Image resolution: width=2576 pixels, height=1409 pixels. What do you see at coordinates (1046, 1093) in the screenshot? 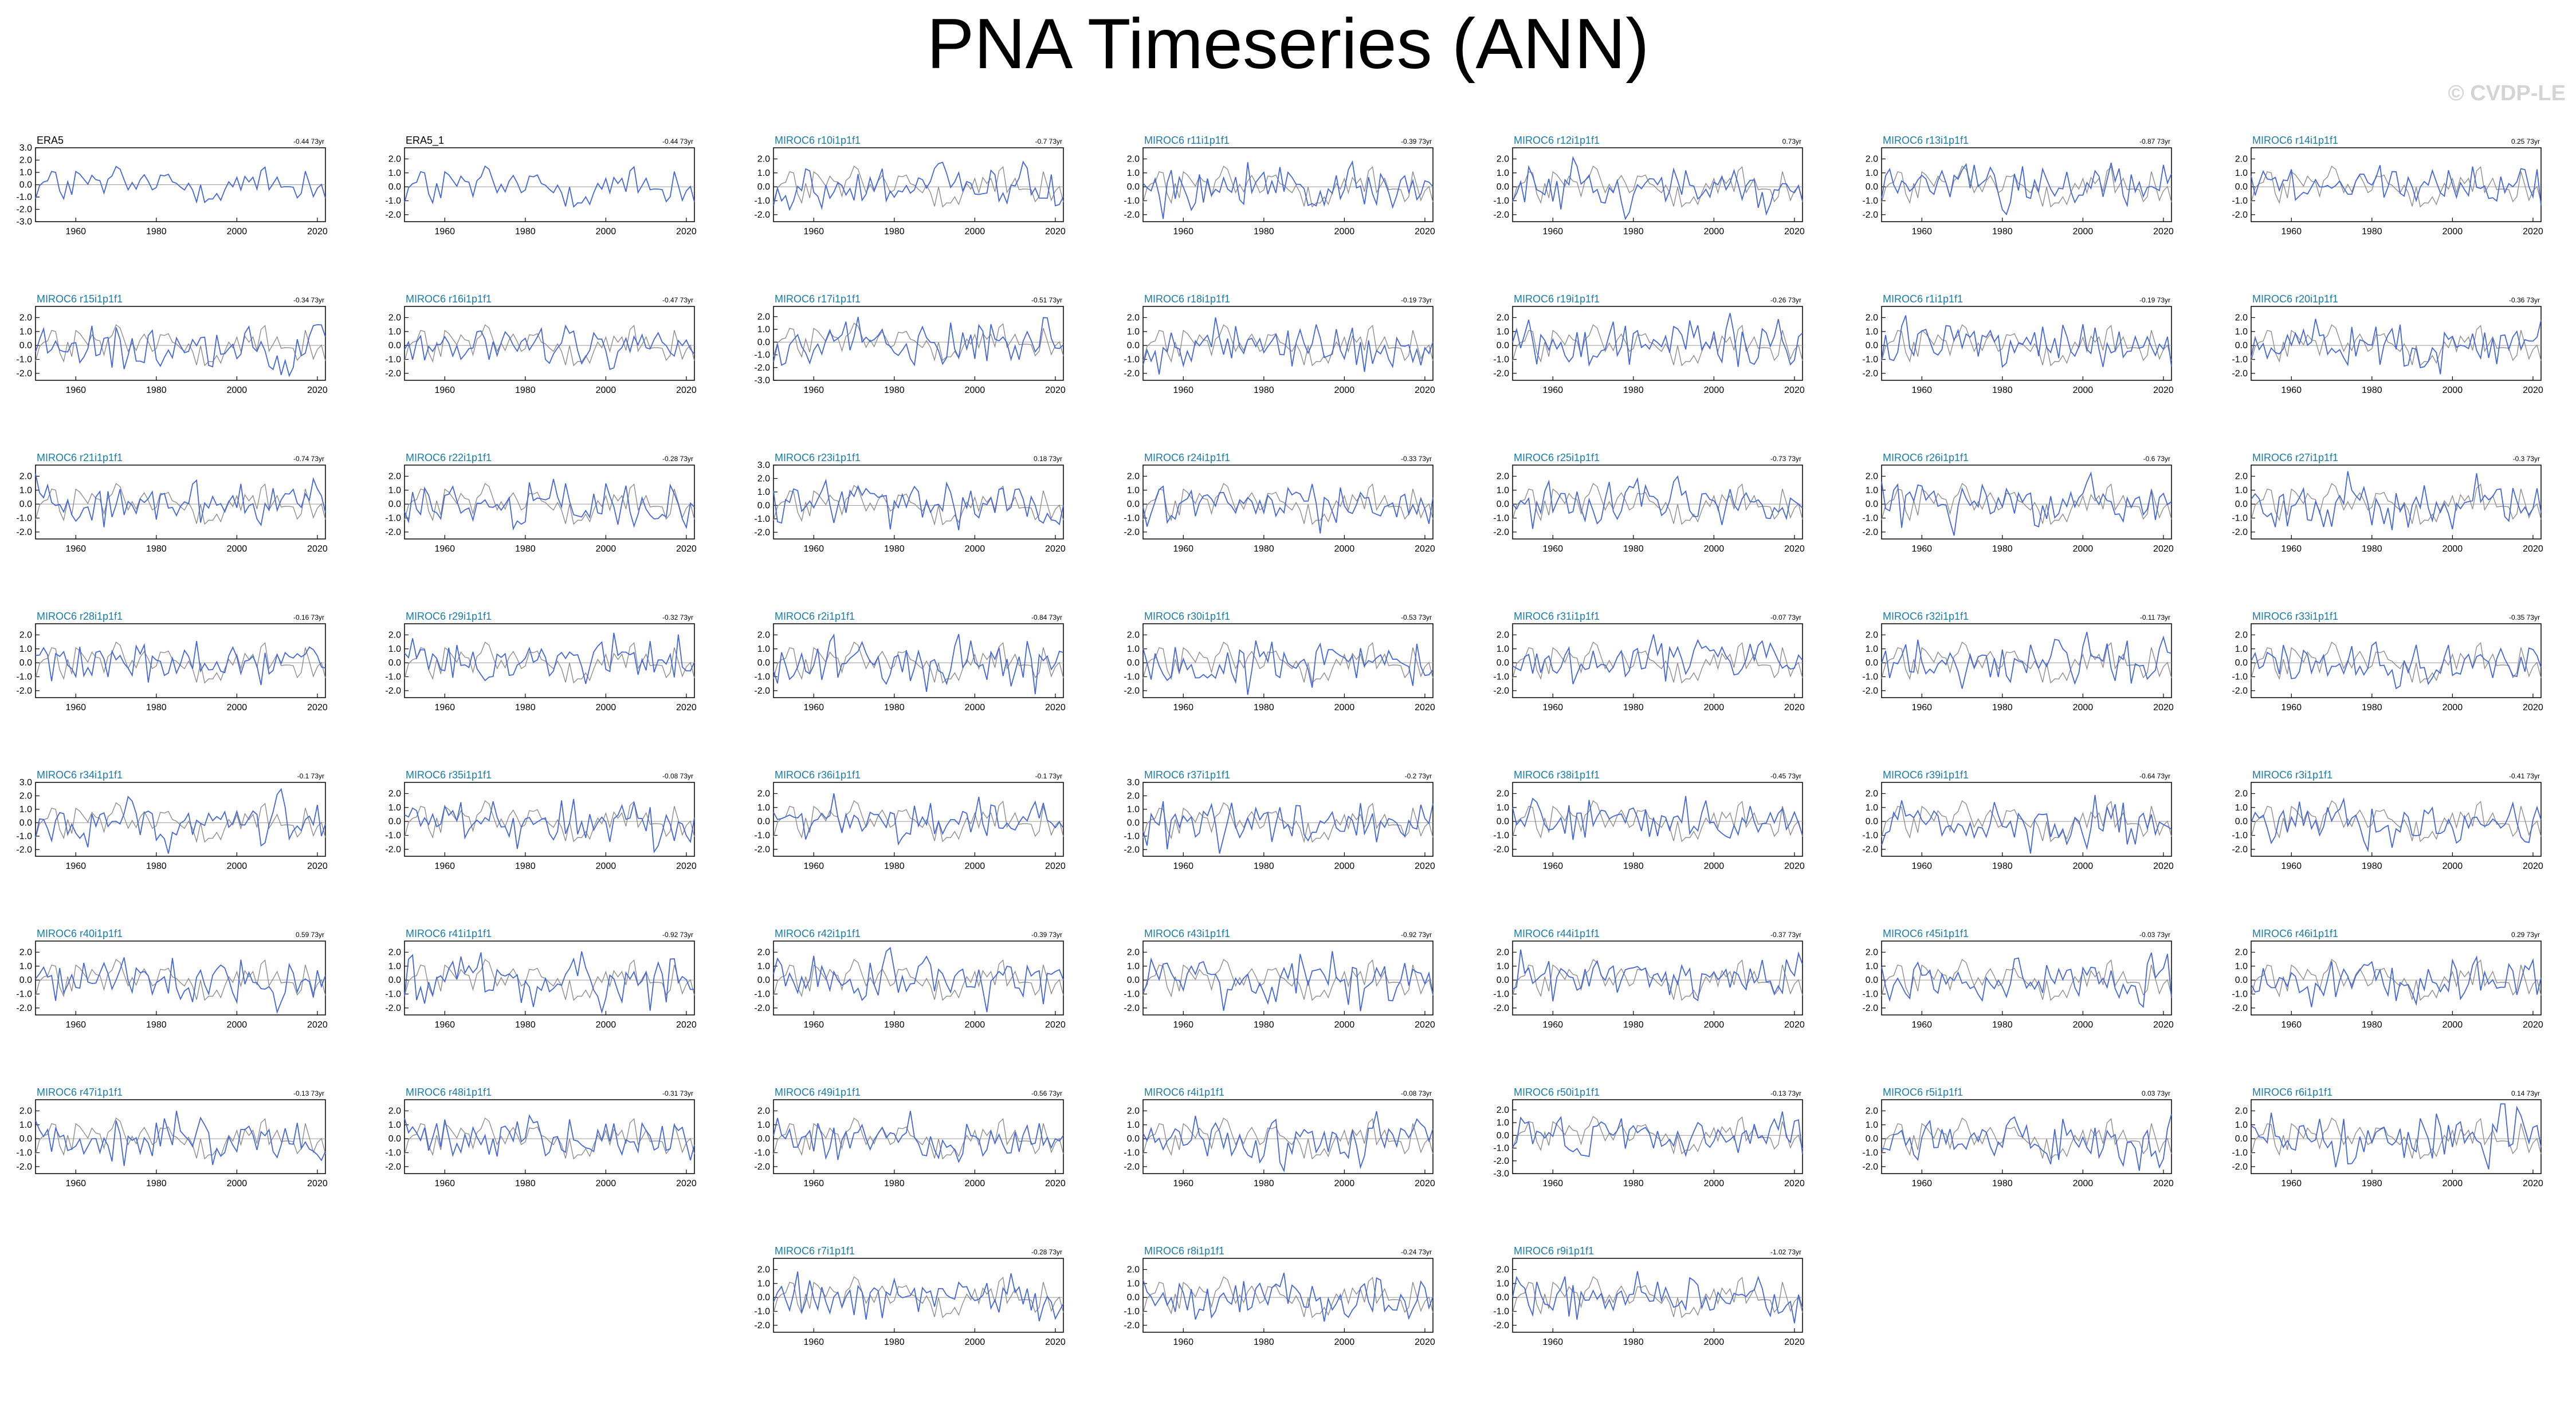
I see `panel-trend: -0.56 73yr` at bounding box center [1046, 1093].